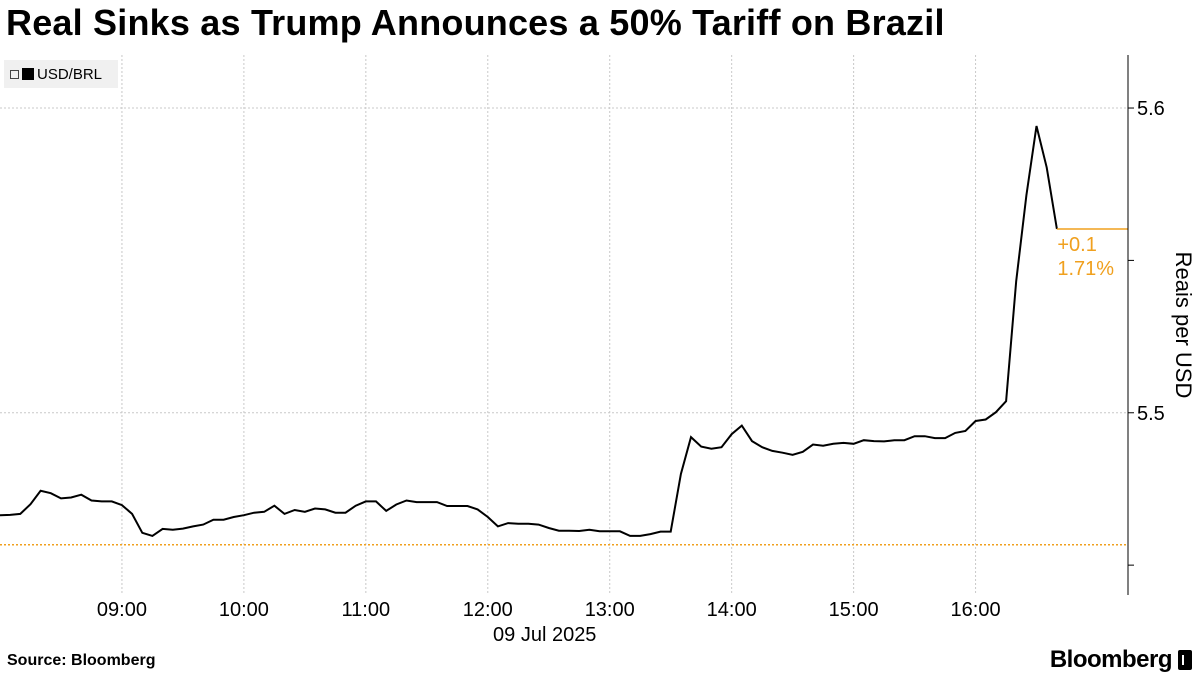 Image resolution: width=1200 pixels, height=675 pixels. Describe the element at coordinates (544, 635) in the screenshot. I see `x-axis-date-label: 09 Jul 2025` at that location.